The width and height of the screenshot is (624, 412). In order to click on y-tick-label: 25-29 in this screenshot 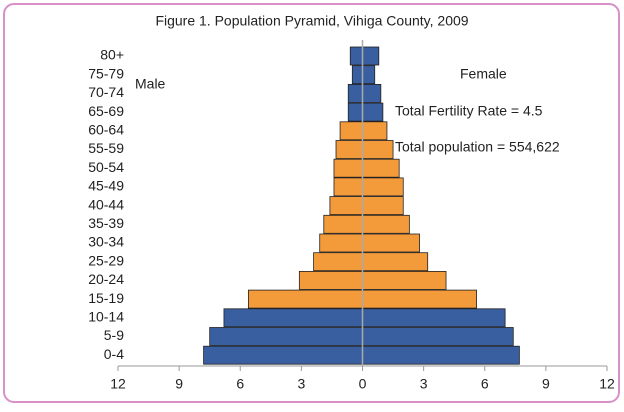, I will do `click(106, 260)`.